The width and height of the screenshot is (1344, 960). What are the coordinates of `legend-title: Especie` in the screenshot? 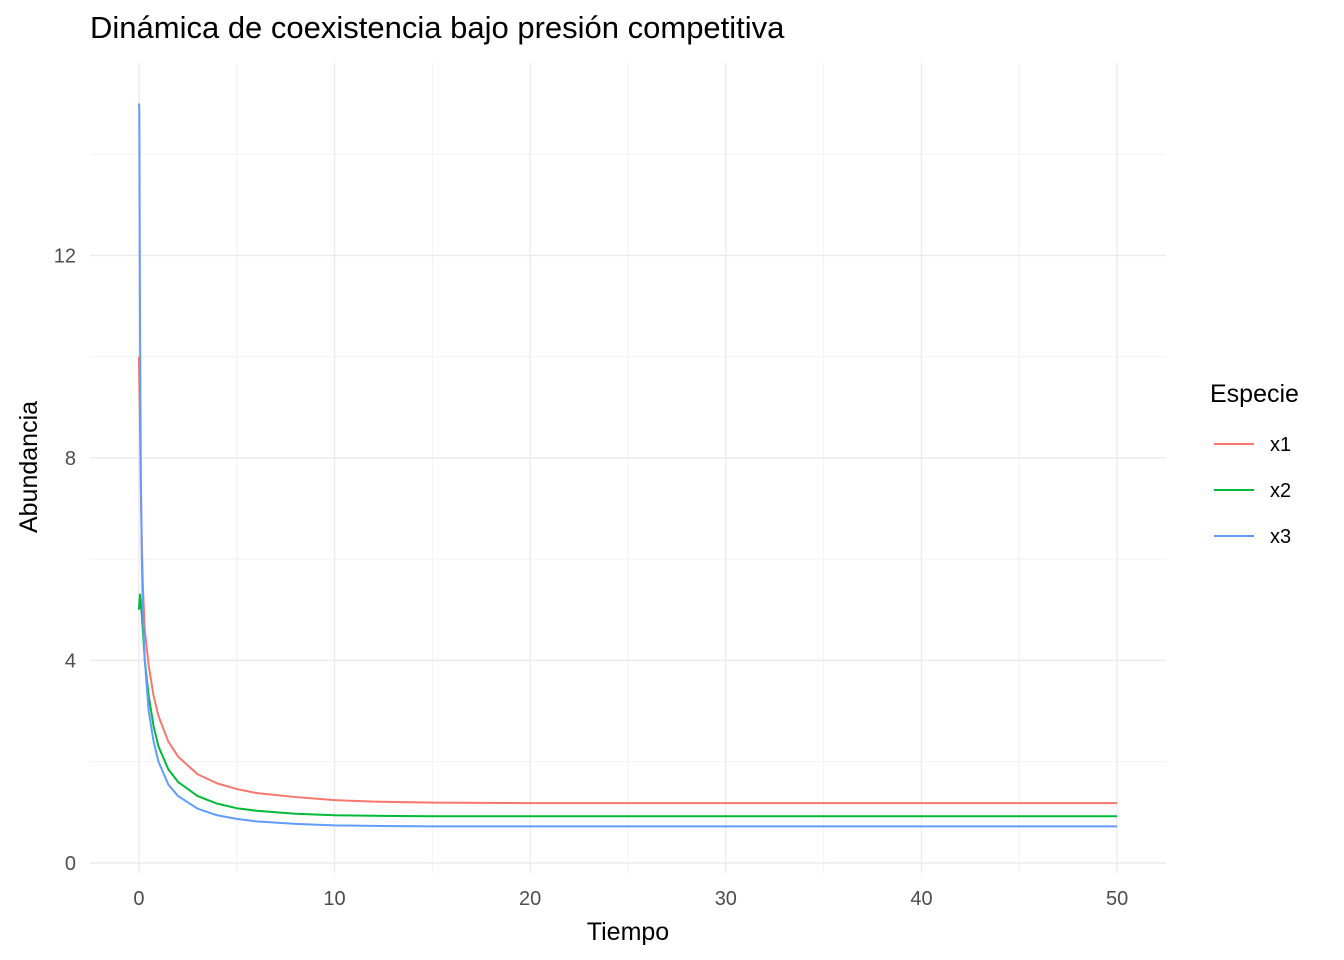 It's located at (1254, 394).